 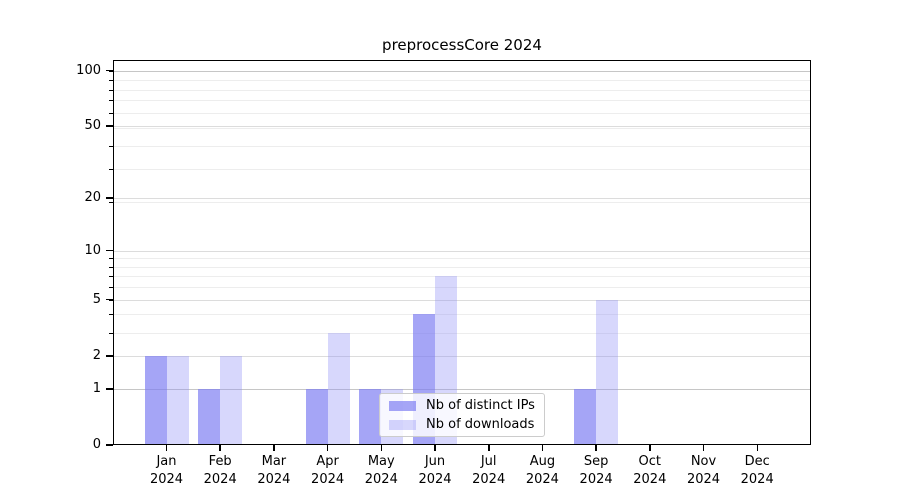 I want to click on x-axis-month-label: Nov, so click(x=703, y=461).